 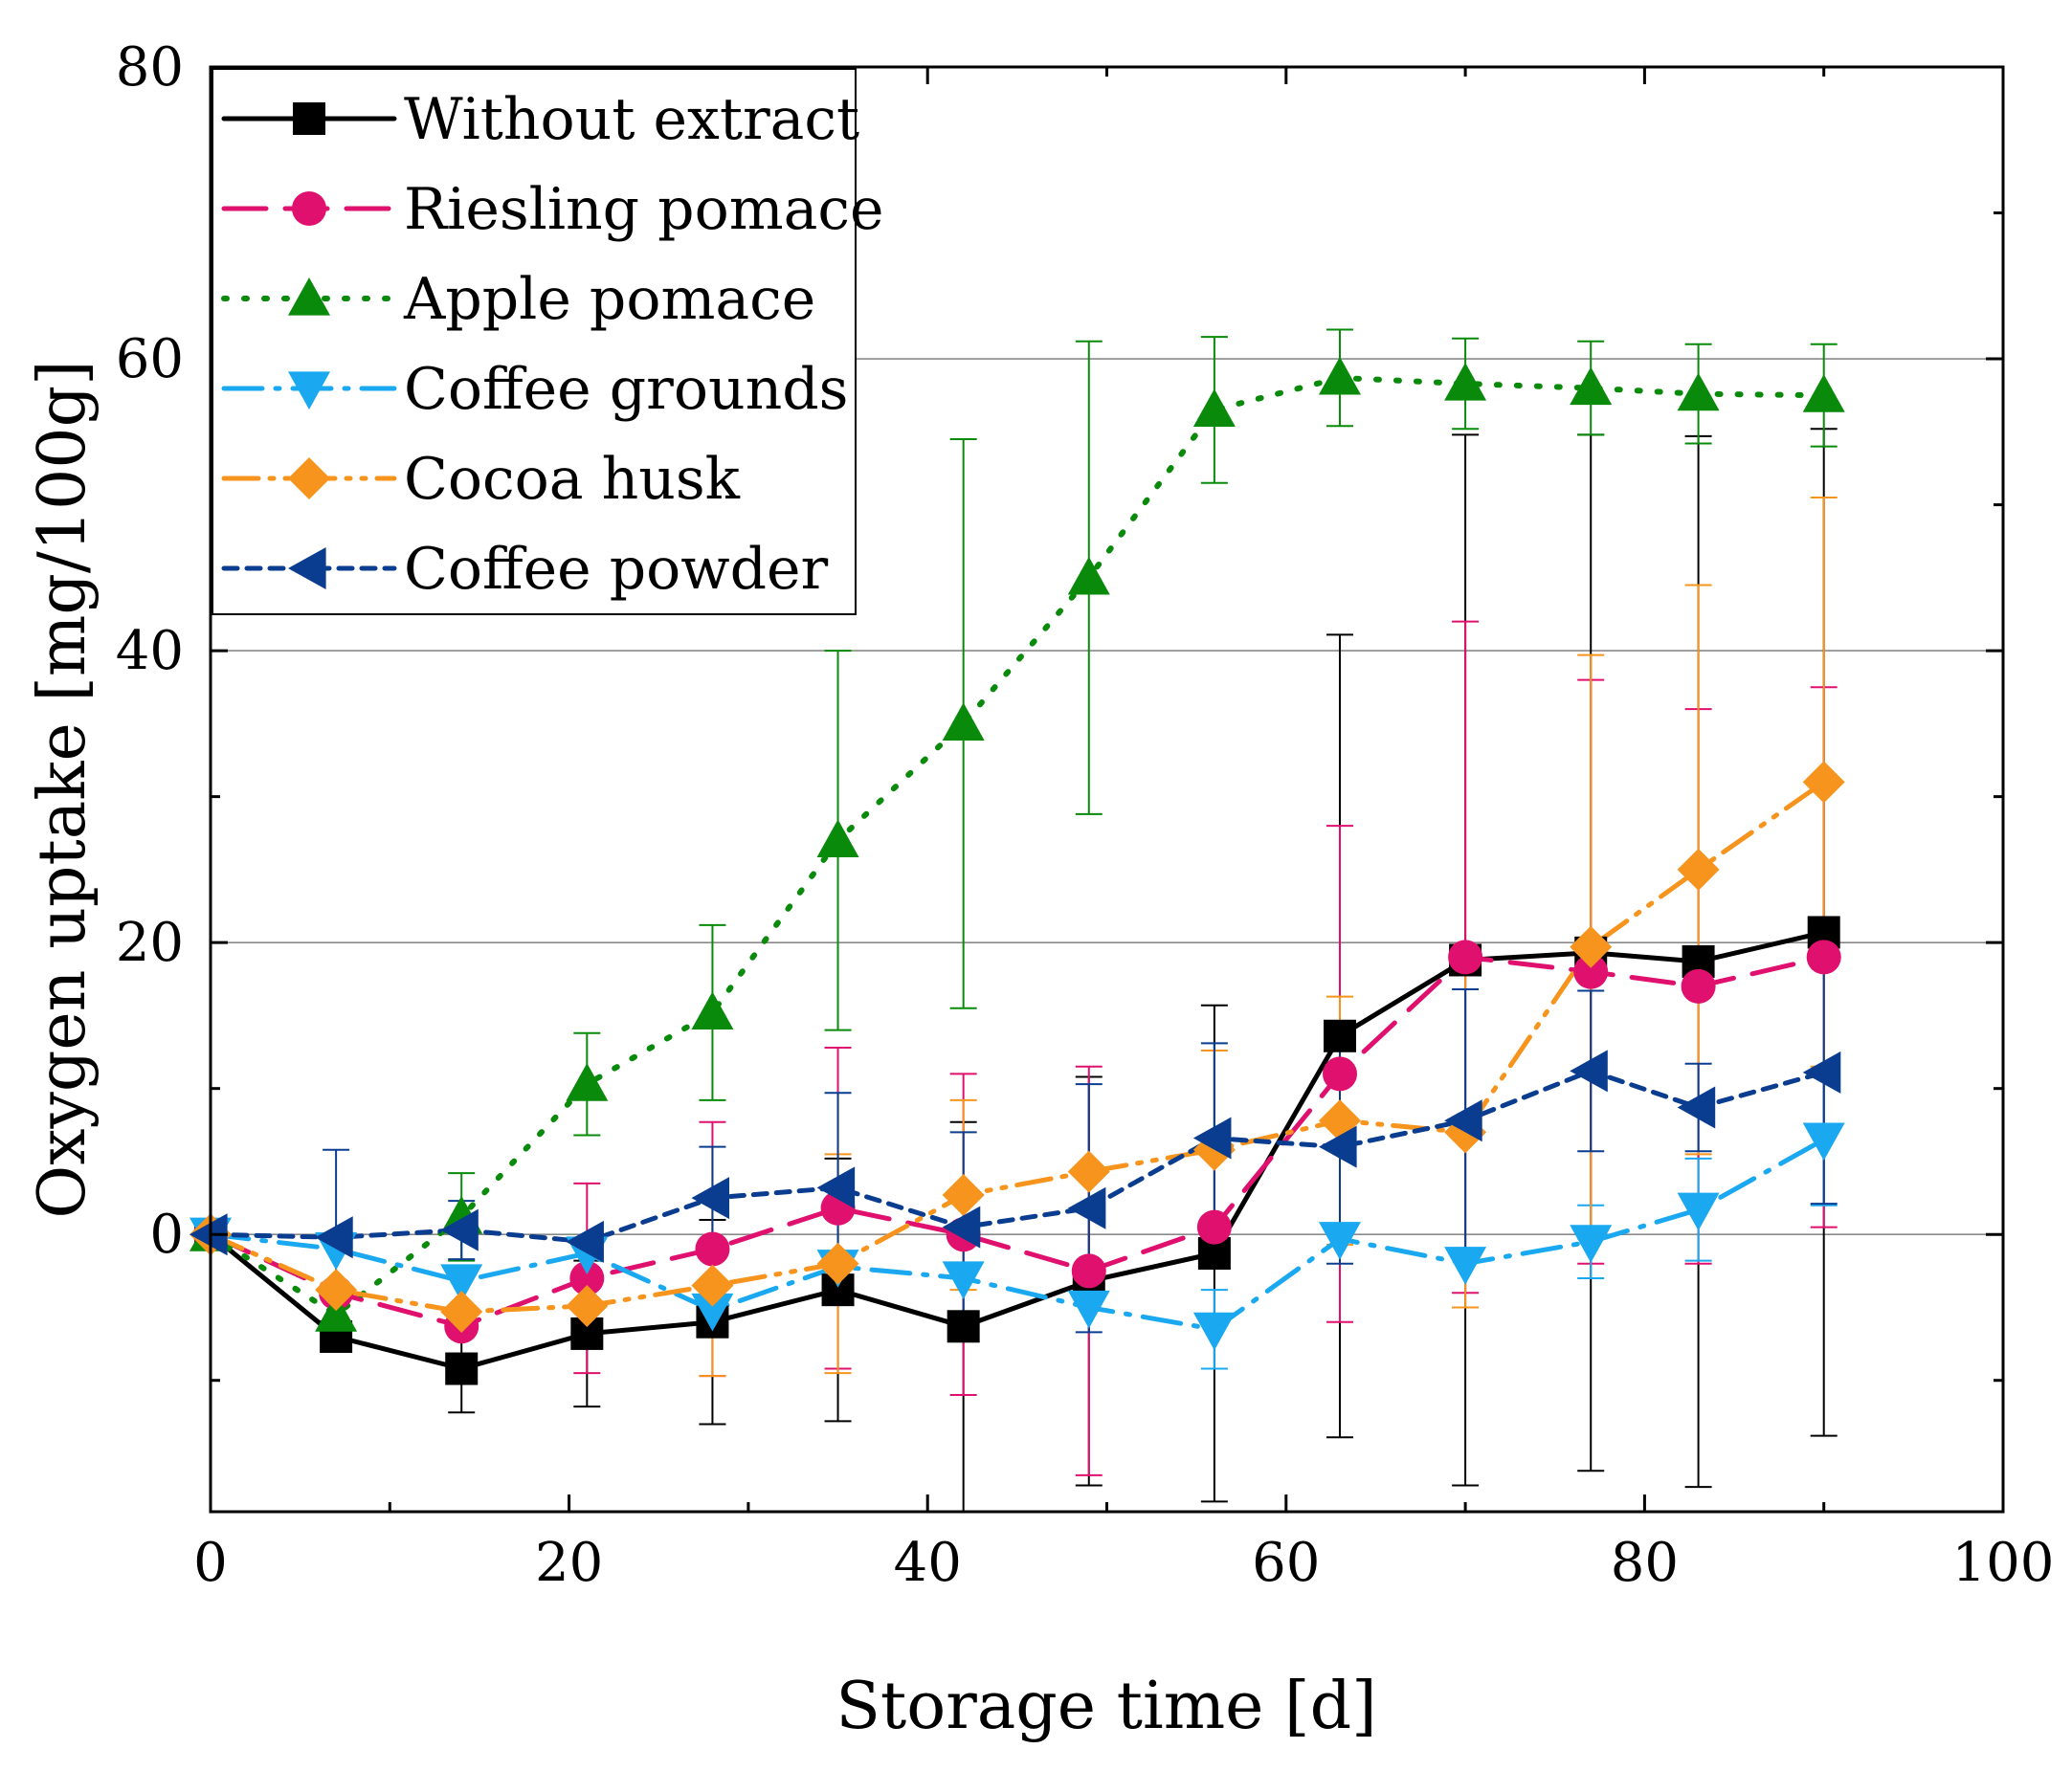 What do you see at coordinates (167, 1235) in the screenshot?
I see `y-tick-label: 0` at bounding box center [167, 1235].